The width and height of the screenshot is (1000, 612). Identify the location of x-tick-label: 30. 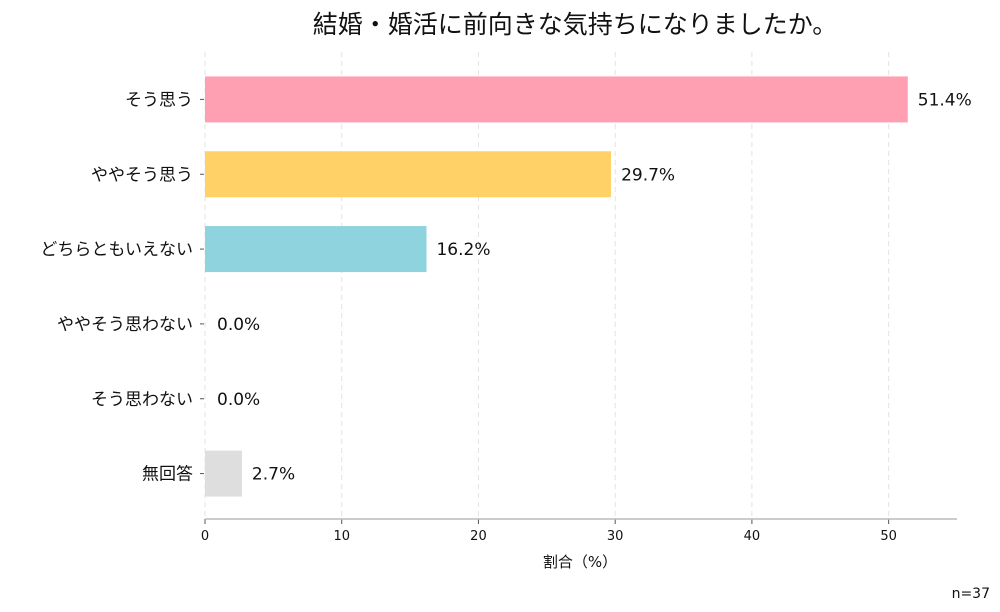
(615, 536).